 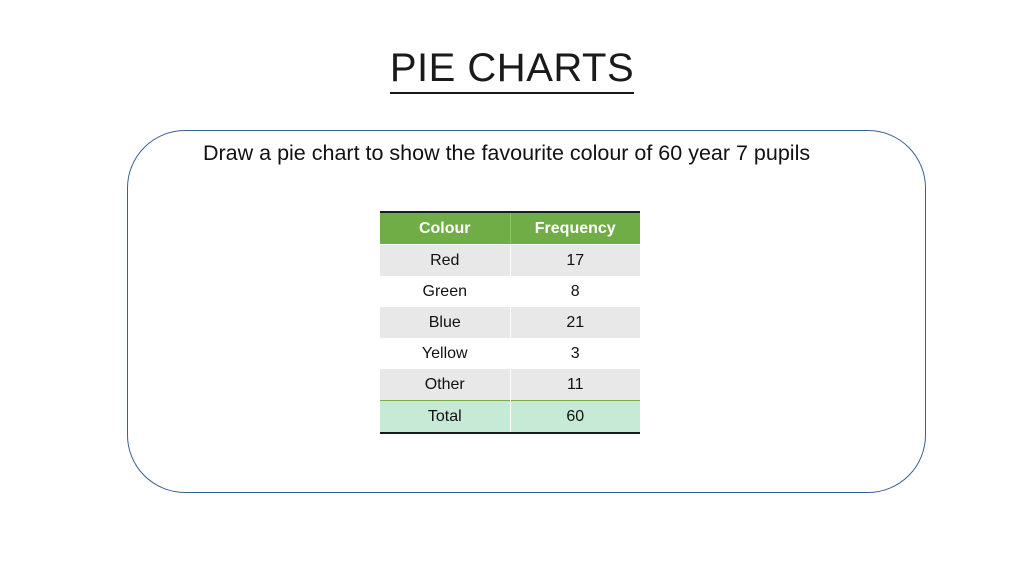 What do you see at coordinates (445, 385) in the screenshot?
I see `cell-colour: Other` at bounding box center [445, 385].